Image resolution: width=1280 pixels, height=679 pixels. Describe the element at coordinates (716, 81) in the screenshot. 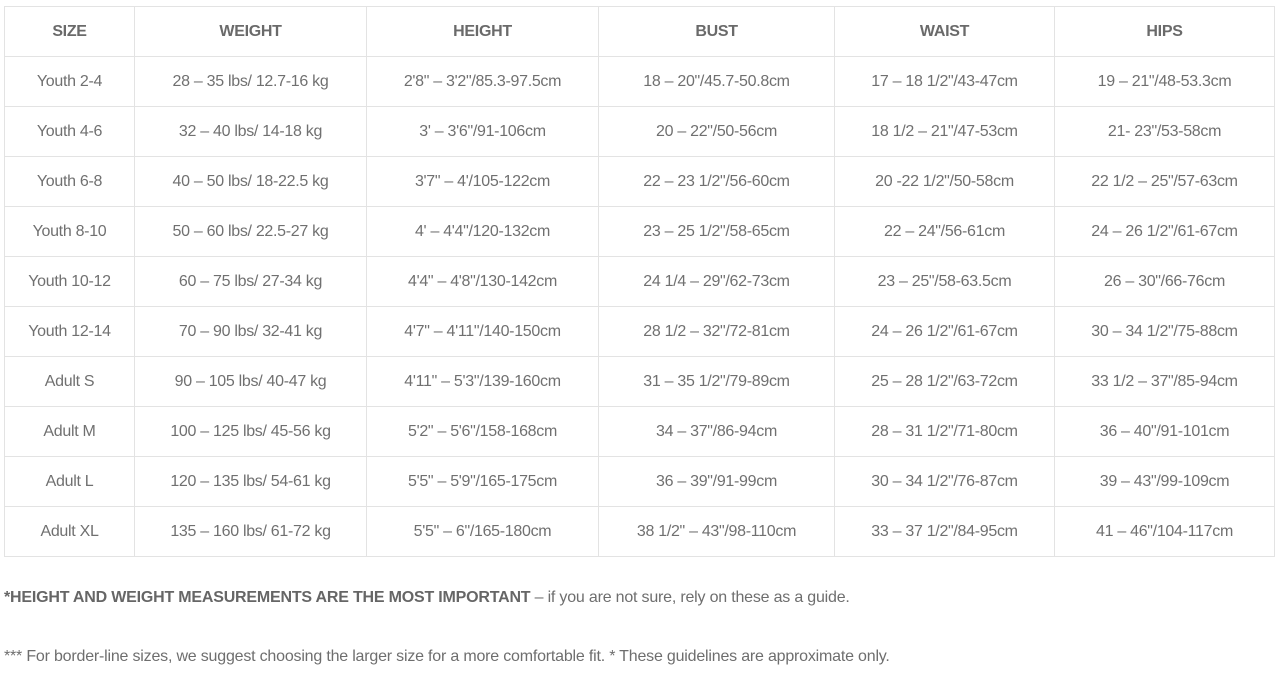

I see `cell-bust: 18 – 20"/45.7-50.8cm` at that location.